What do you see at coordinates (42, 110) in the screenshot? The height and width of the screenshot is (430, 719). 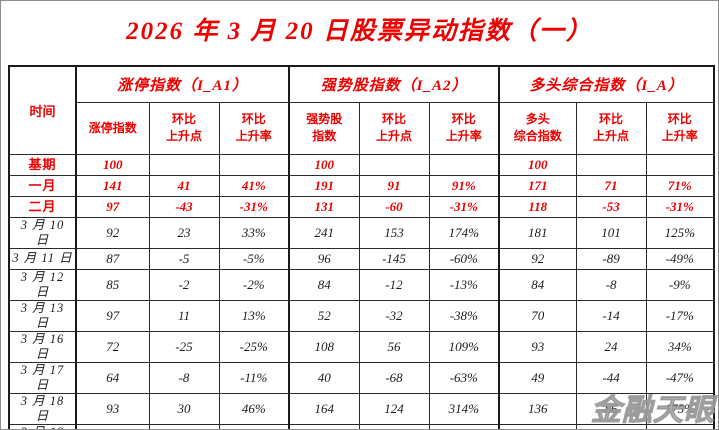 I see `time-column-header: 时间` at bounding box center [42, 110].